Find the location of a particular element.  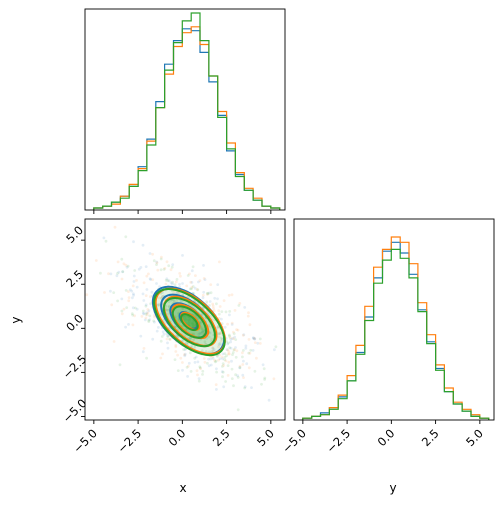

joint-x-ticklabel-1: −2.5 is located at coordinates (130, 441).